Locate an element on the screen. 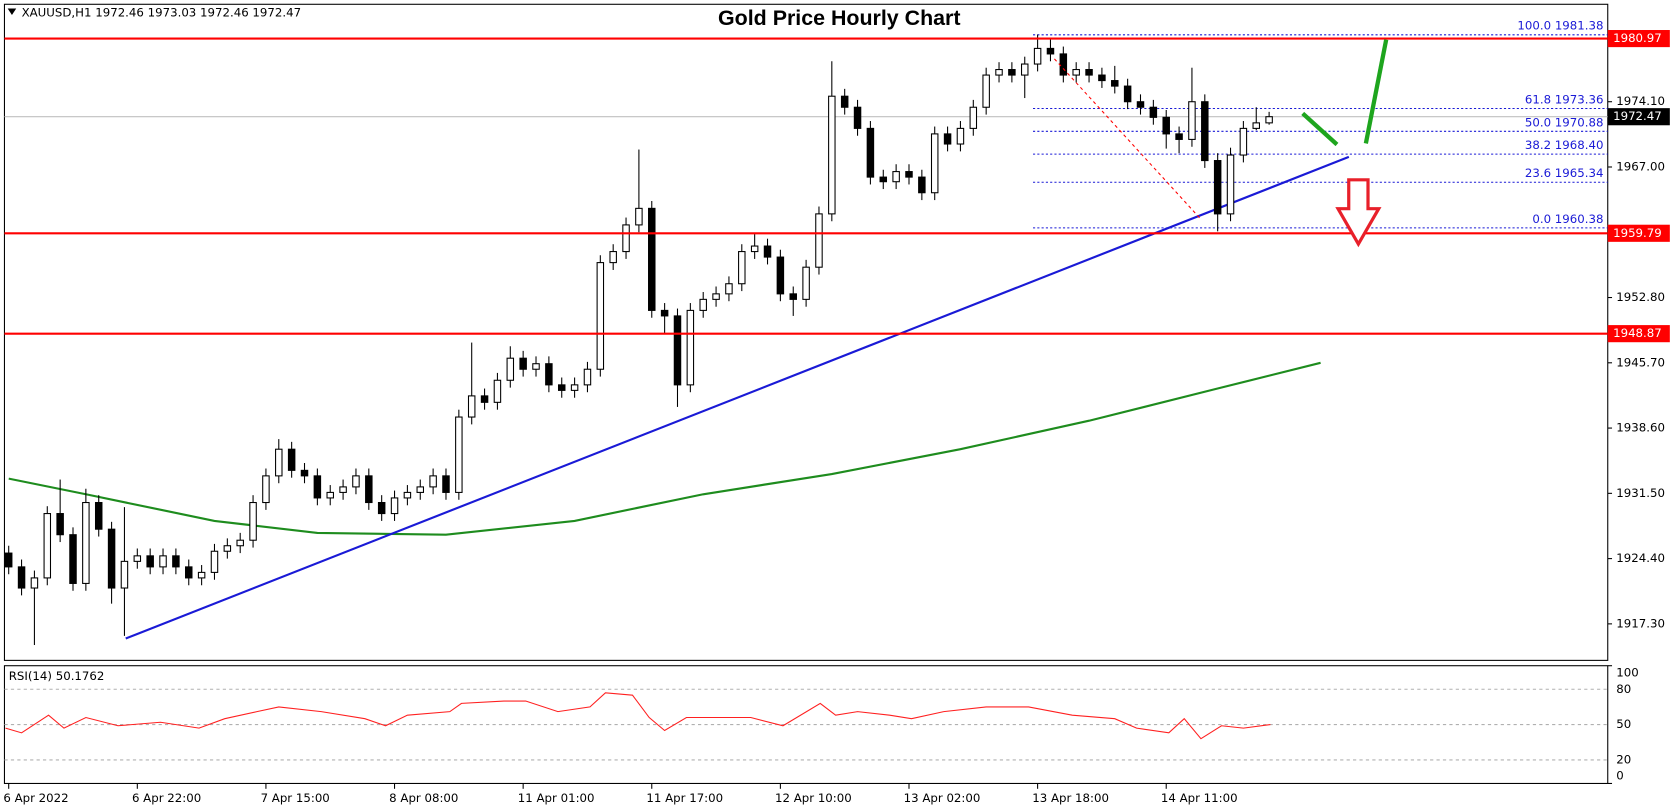  level-label: 1980.97 is located at coordinates (1637, 38).